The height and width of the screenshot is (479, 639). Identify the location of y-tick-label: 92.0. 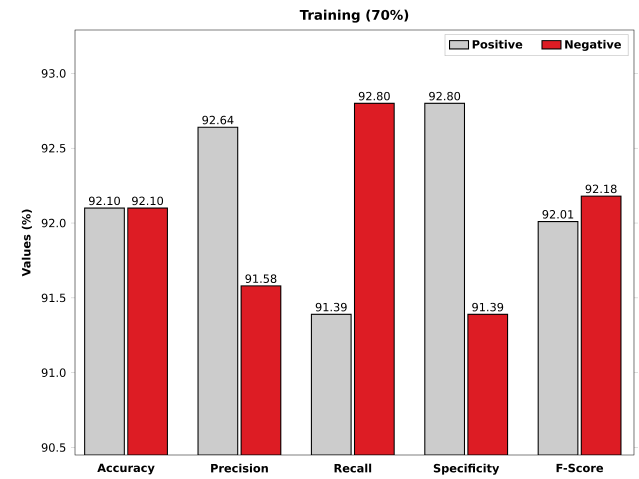
(54, 223).